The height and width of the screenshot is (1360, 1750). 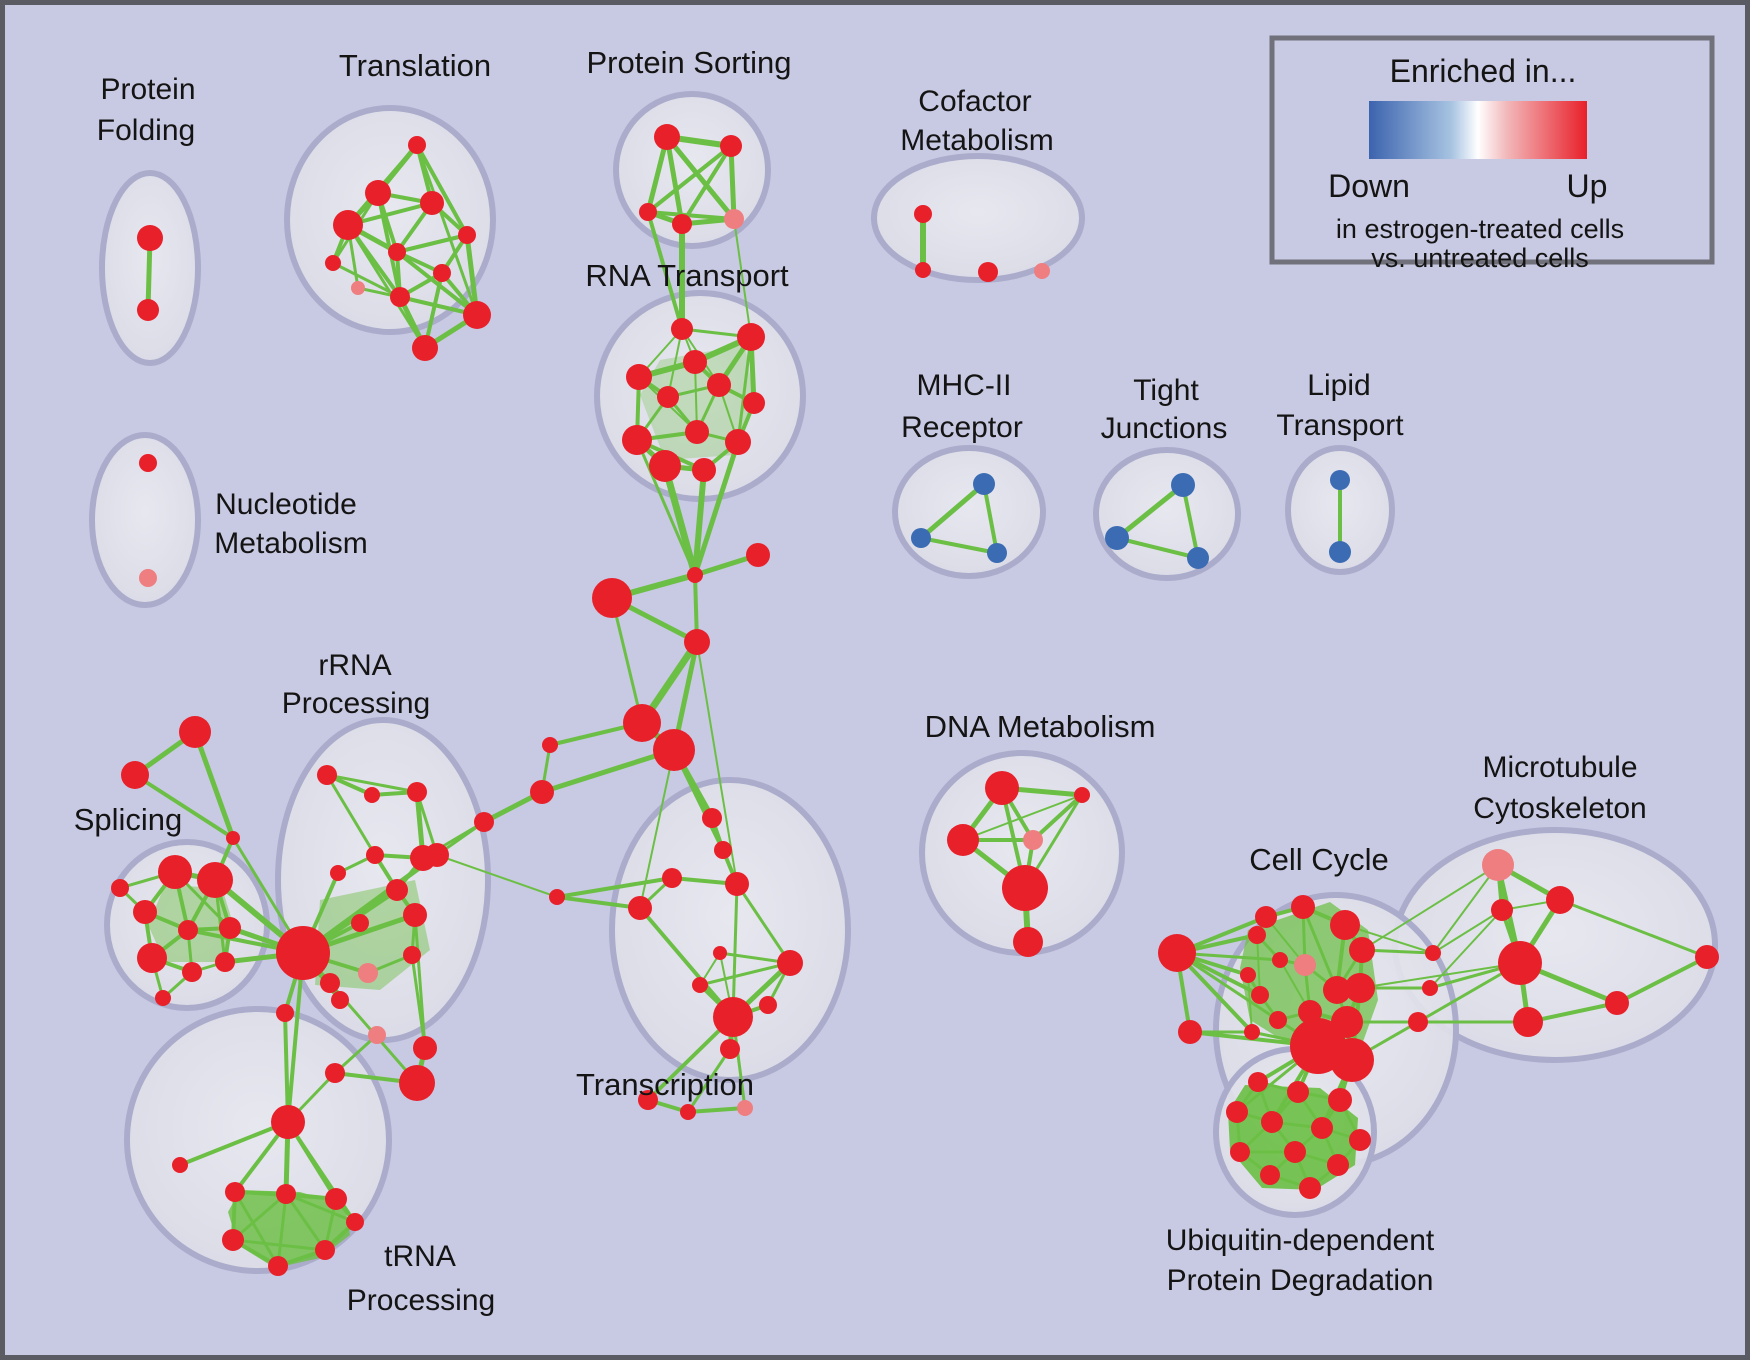 What do you see at coordinates (442, 273) in the screenshot?
I see `node-t7` at bounding box center [442, 273].